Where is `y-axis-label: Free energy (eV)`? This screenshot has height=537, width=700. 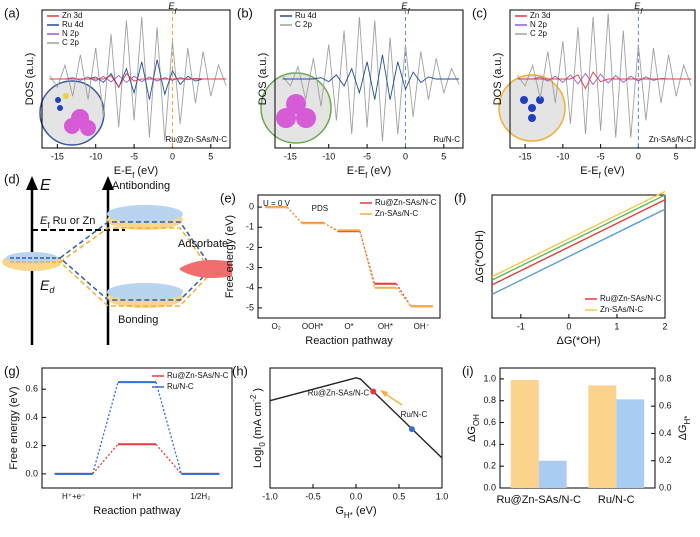
y-axis-label: Free energy (eV) is located at coordinates (230, 256).